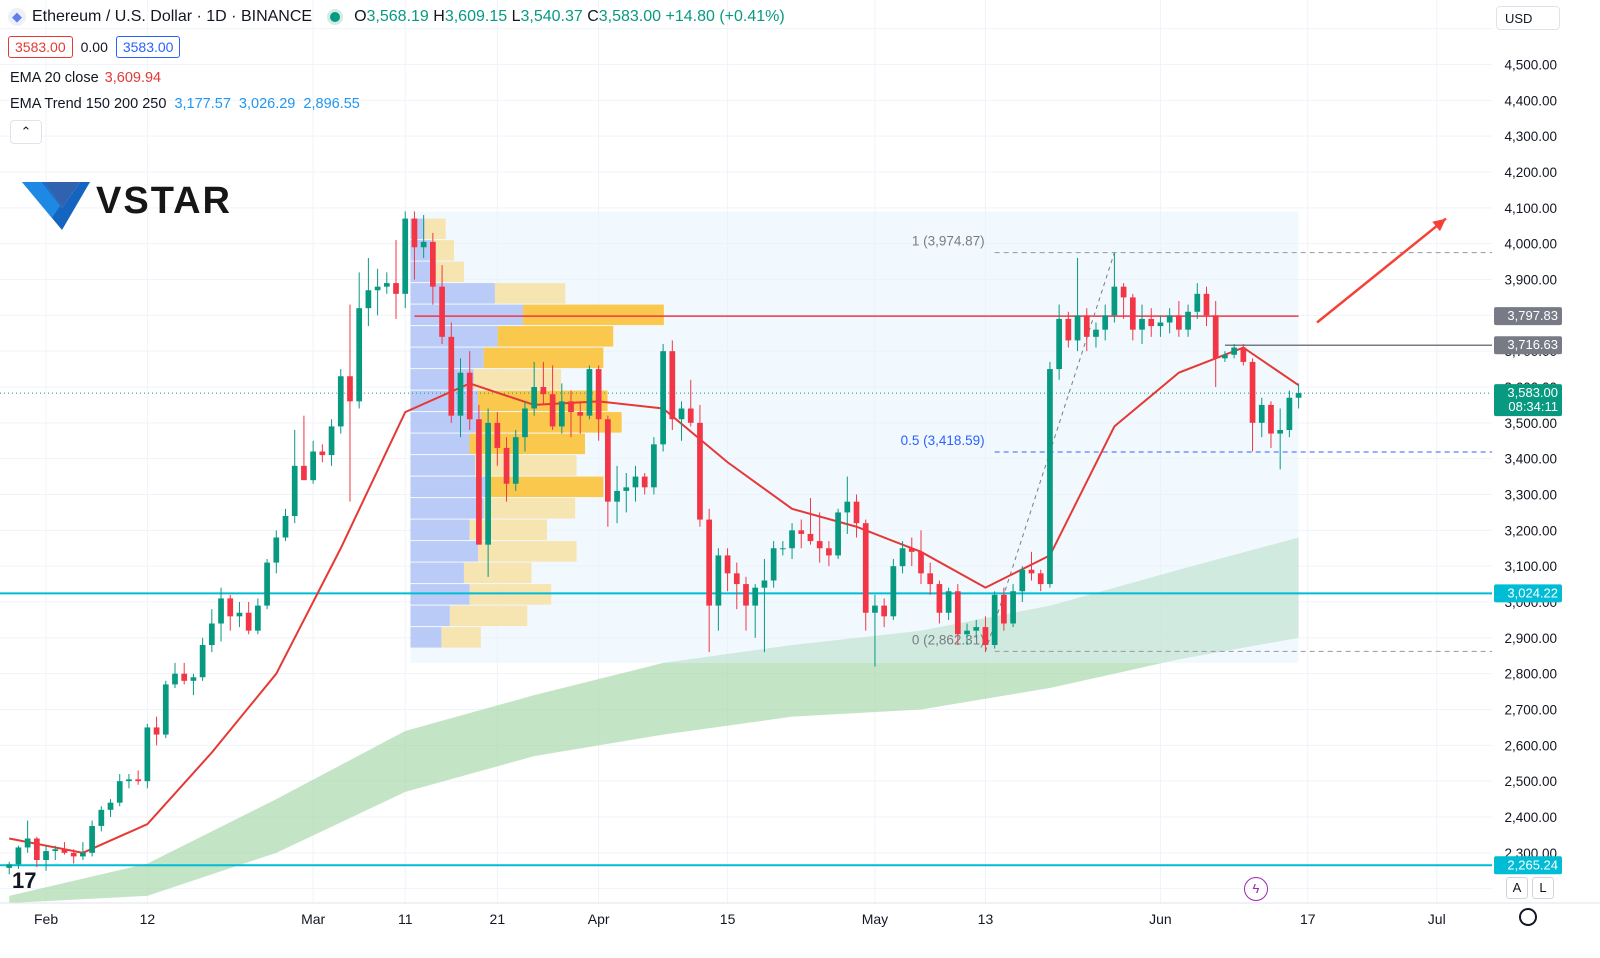 This screenshot has height=958, width=1600. Describe the element at coordinates (1530, 710) in the screenshot. I see `y-tick-label: 2,700.00` at that location.